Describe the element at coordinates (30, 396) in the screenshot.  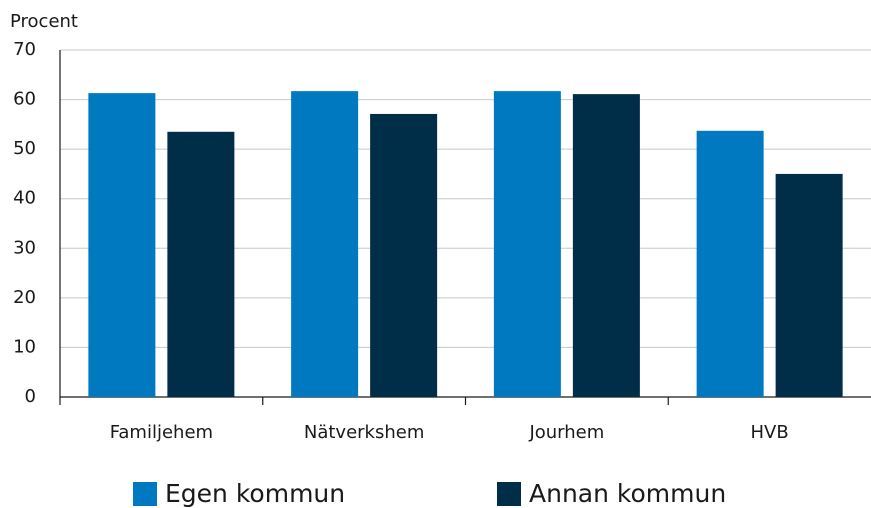
I see `y-tick-label: 0` at that location.